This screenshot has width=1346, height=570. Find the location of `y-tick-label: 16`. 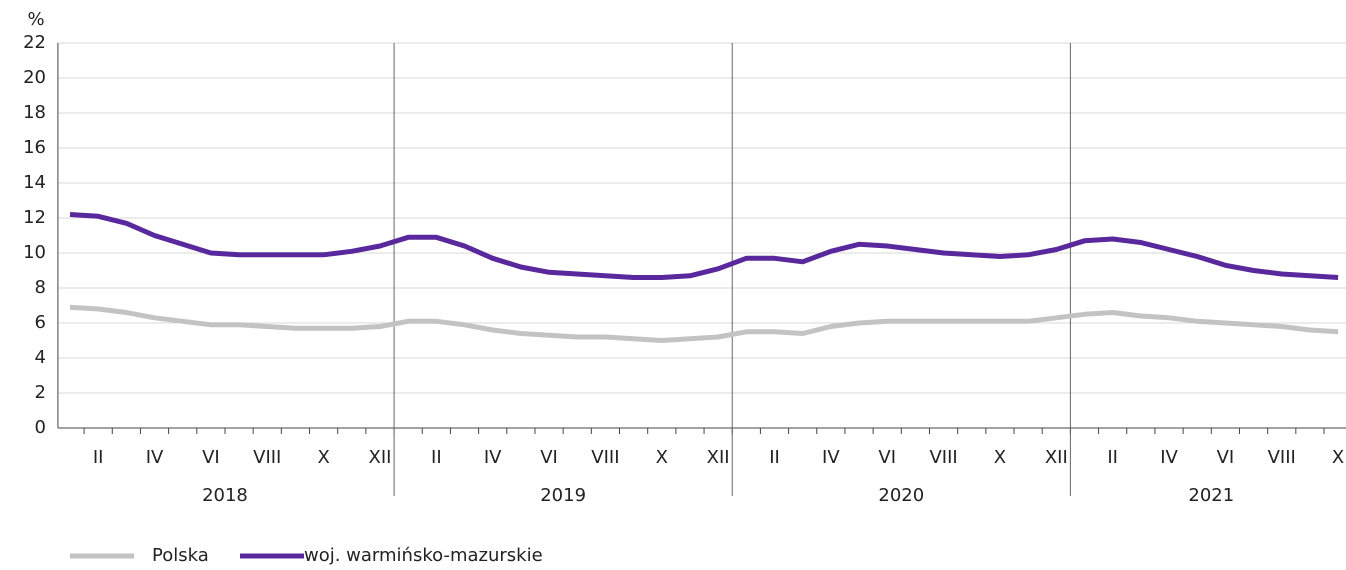

y-tick-label: 16 is located at coordinates (34, 147).